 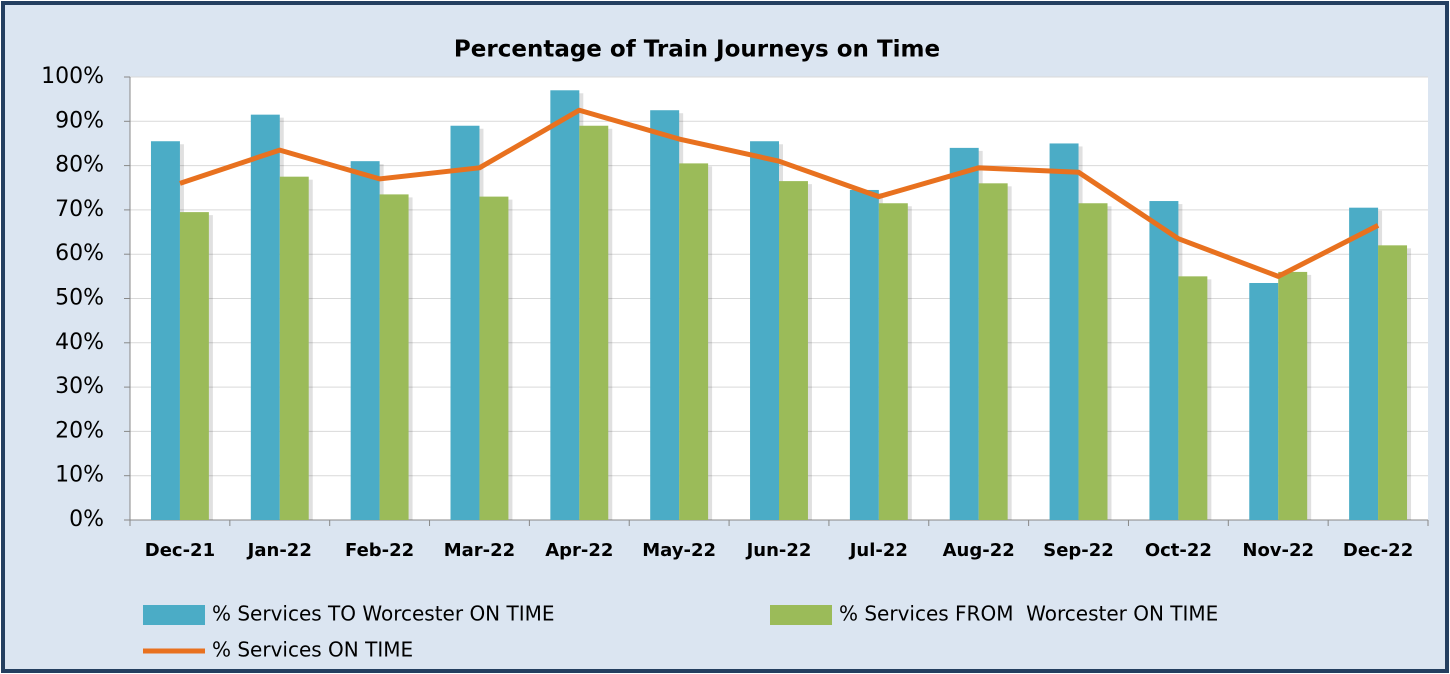 I want to click on y-tick-label: 20%, so click(x=79, y=430).